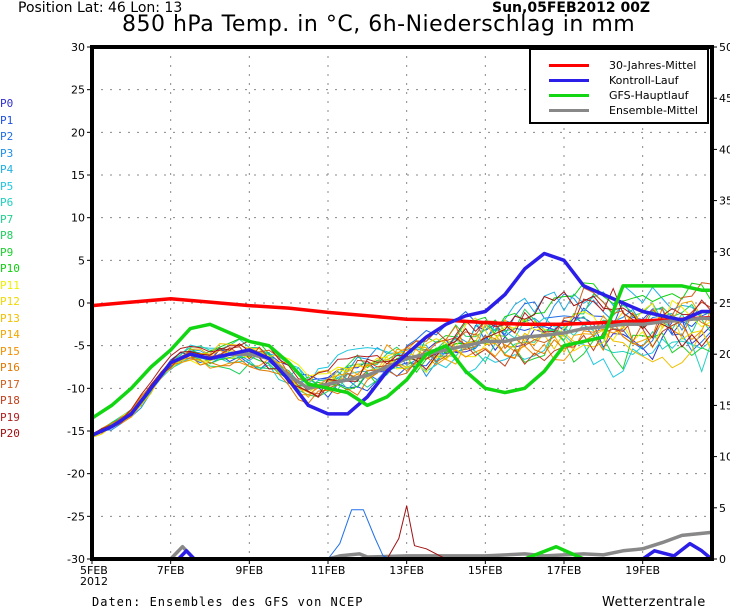 This screenshot has height=610, width=730. Describe the element at coordinates (724, 457) in the screenshot. I see `y-right-tick-label: 10` at that location.